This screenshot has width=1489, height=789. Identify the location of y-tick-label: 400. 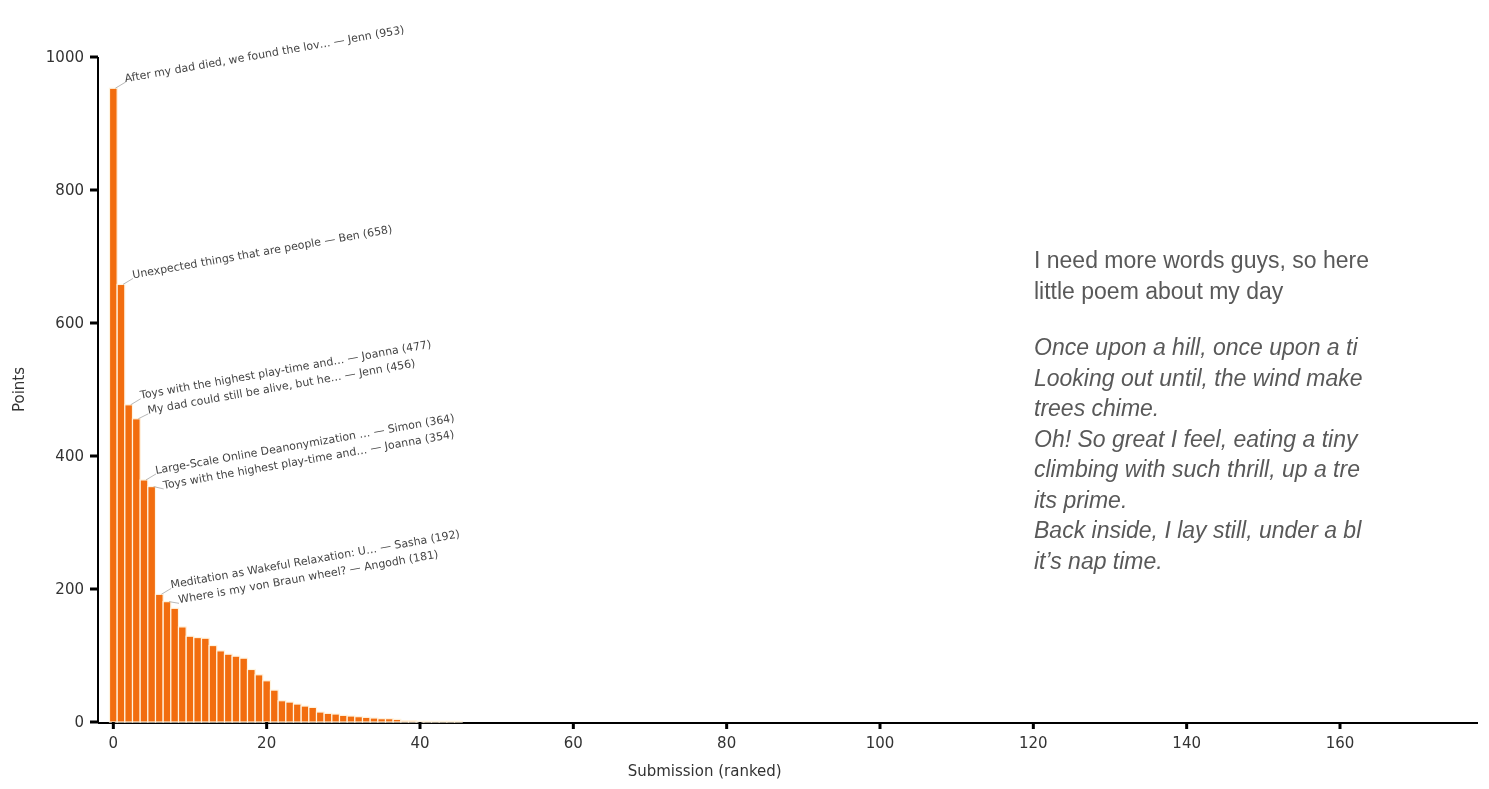
(69, 456).